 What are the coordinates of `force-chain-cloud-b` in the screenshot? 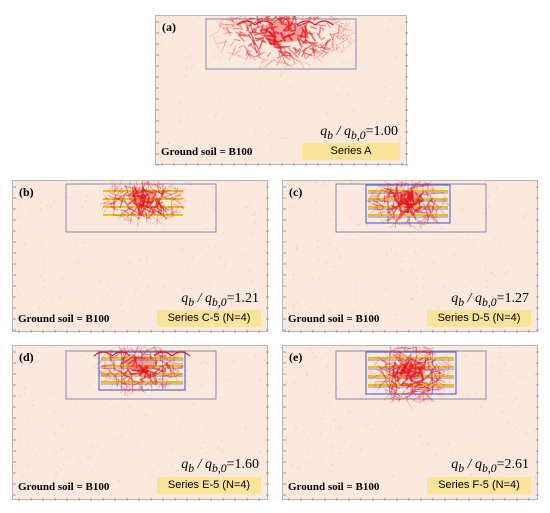 It's located at (143, 204).